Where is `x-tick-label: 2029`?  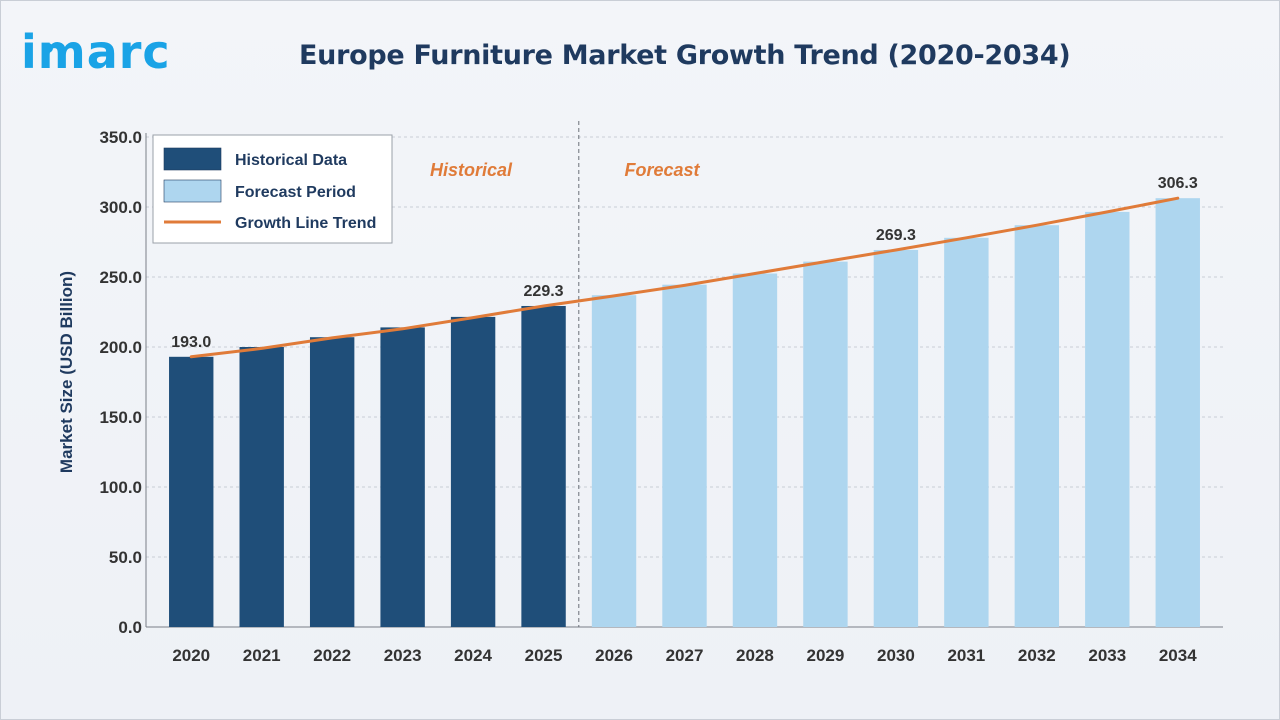 x-tick-label: 2029 is located at coordinates (826, 655).